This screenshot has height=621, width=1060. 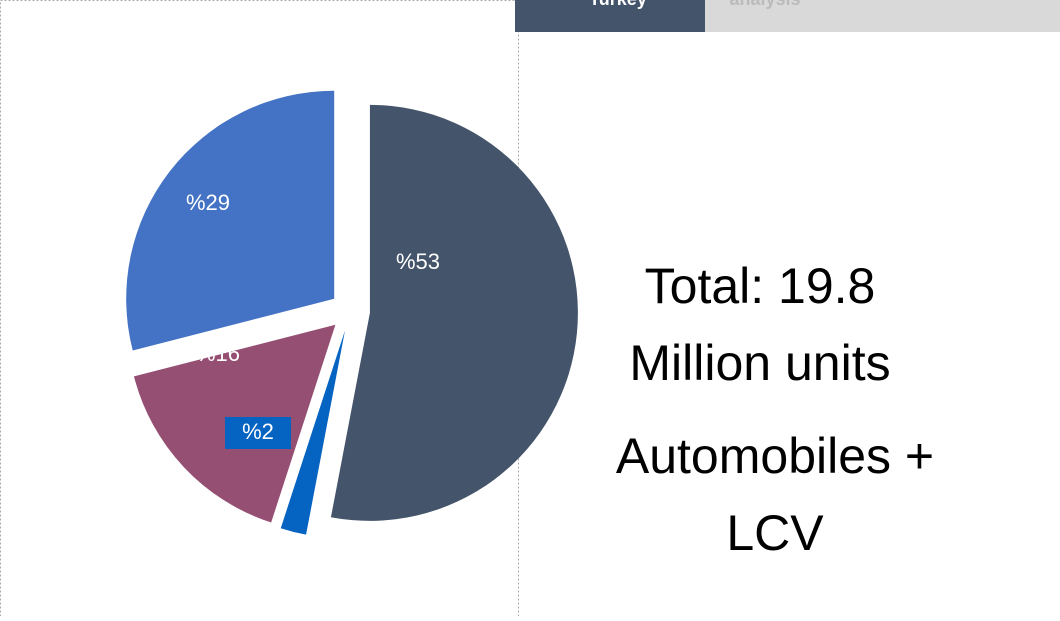 What do you see at coordinates (759, 363) in the screenshot?
I see `annotation: Million units` at bounding box center [759, 363].